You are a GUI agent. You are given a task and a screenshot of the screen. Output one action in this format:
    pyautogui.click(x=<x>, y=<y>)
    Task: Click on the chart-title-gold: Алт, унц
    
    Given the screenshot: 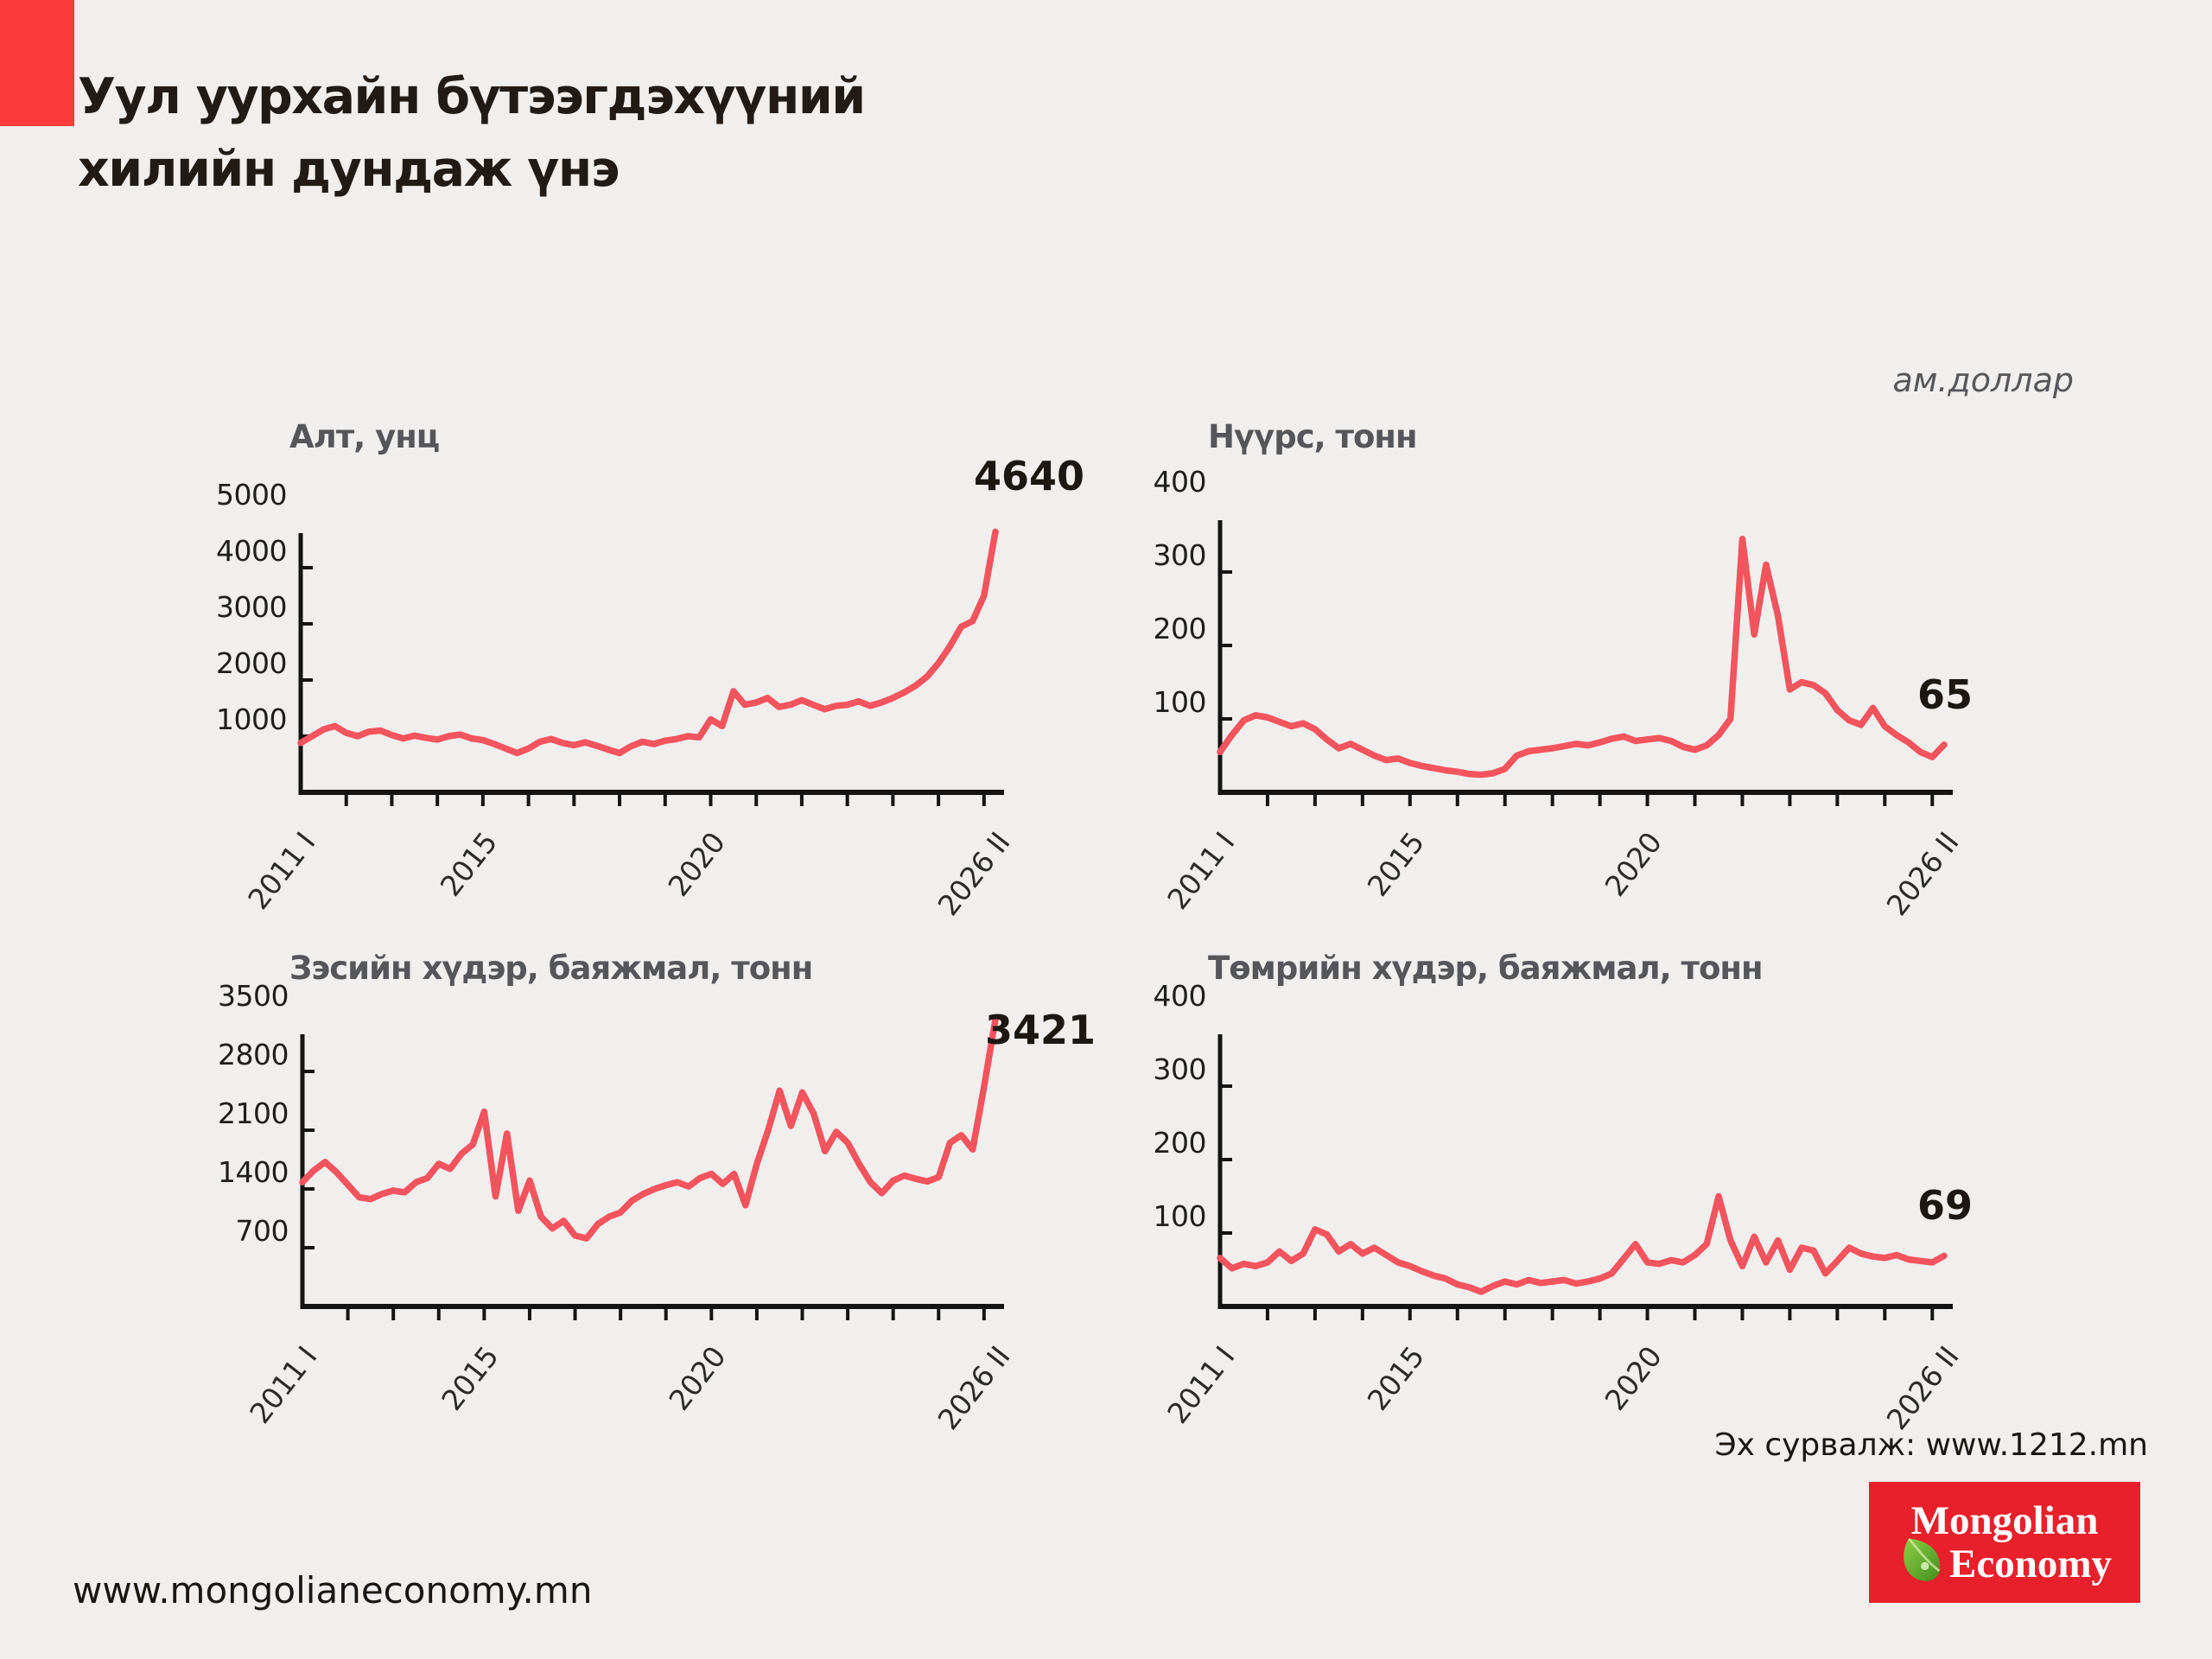 What is the action you would take?
    pyautogui.click(x=364, y=436)
    